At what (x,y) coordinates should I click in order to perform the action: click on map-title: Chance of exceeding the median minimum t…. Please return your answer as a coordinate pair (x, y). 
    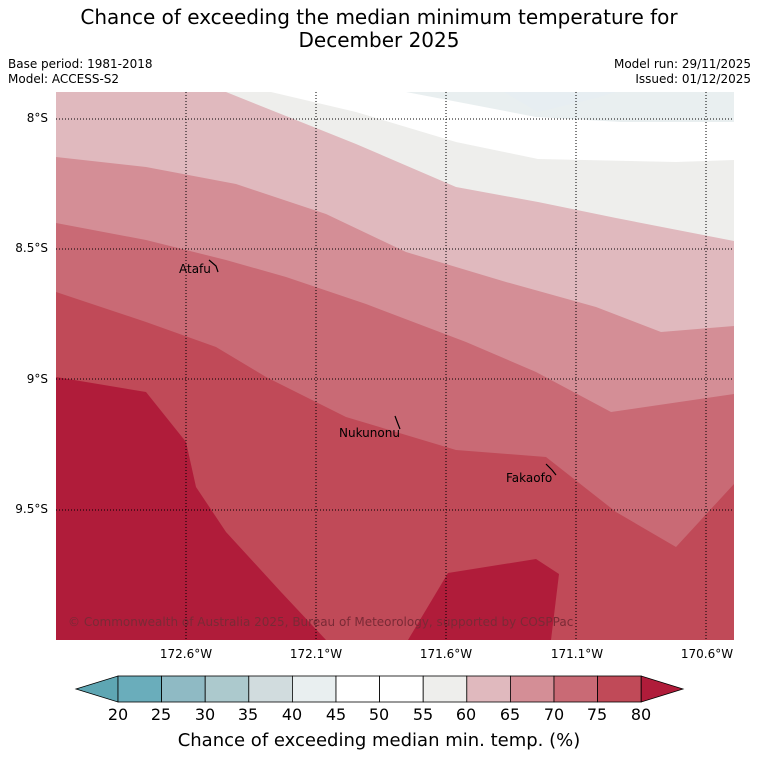
    Looking at the image, I should click on (379, 29).